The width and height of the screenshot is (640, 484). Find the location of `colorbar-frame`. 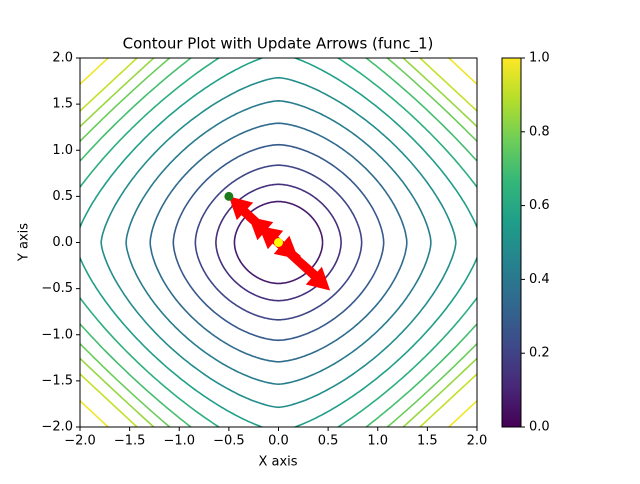

colorbar-frame is located at coordinates (511, 242).